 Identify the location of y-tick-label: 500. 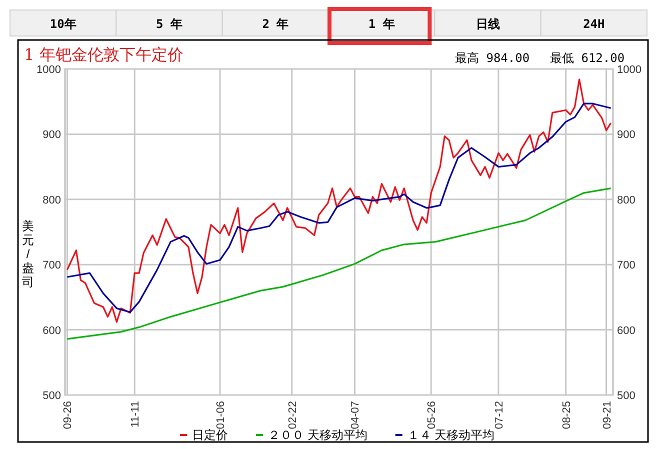
(51, 396).